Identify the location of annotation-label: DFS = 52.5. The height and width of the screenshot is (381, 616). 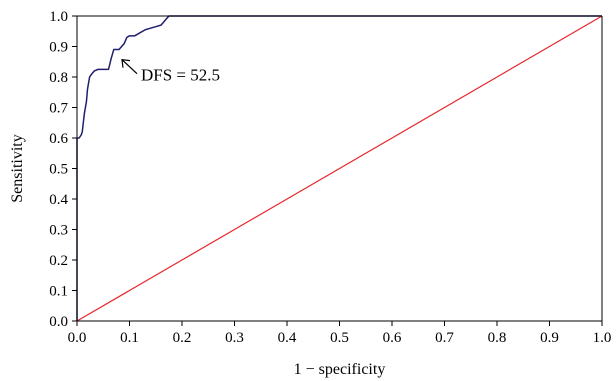
(180, 75).